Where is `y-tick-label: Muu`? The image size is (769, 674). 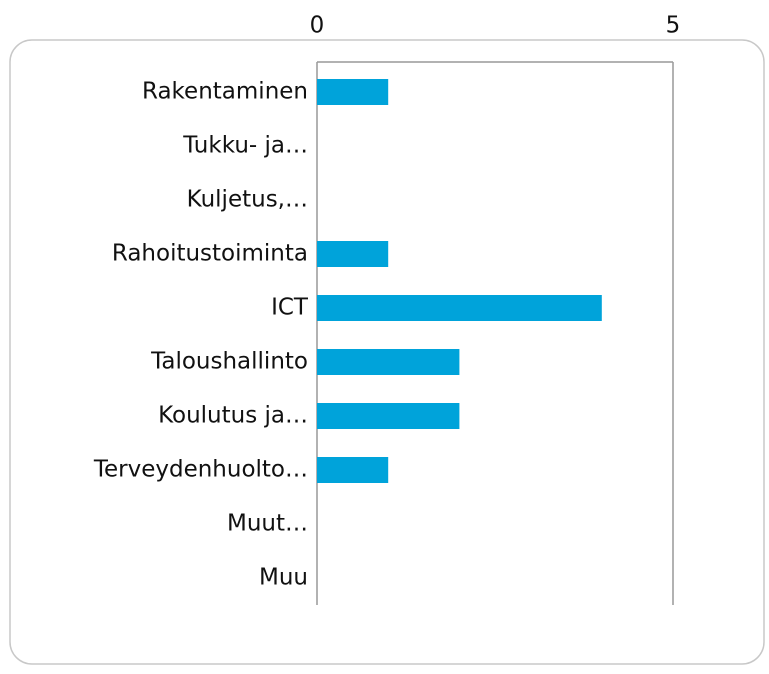
y-tick-label: Muu is located at coordinates (283, 578).